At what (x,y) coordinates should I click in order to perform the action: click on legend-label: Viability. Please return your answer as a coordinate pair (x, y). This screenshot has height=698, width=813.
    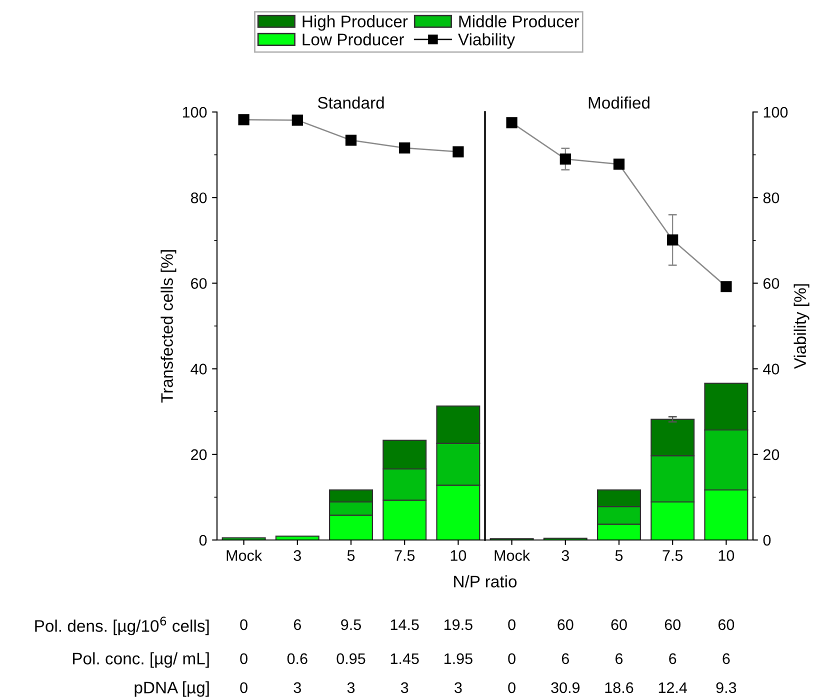
    Looking at the image, I should click on (487, 41).